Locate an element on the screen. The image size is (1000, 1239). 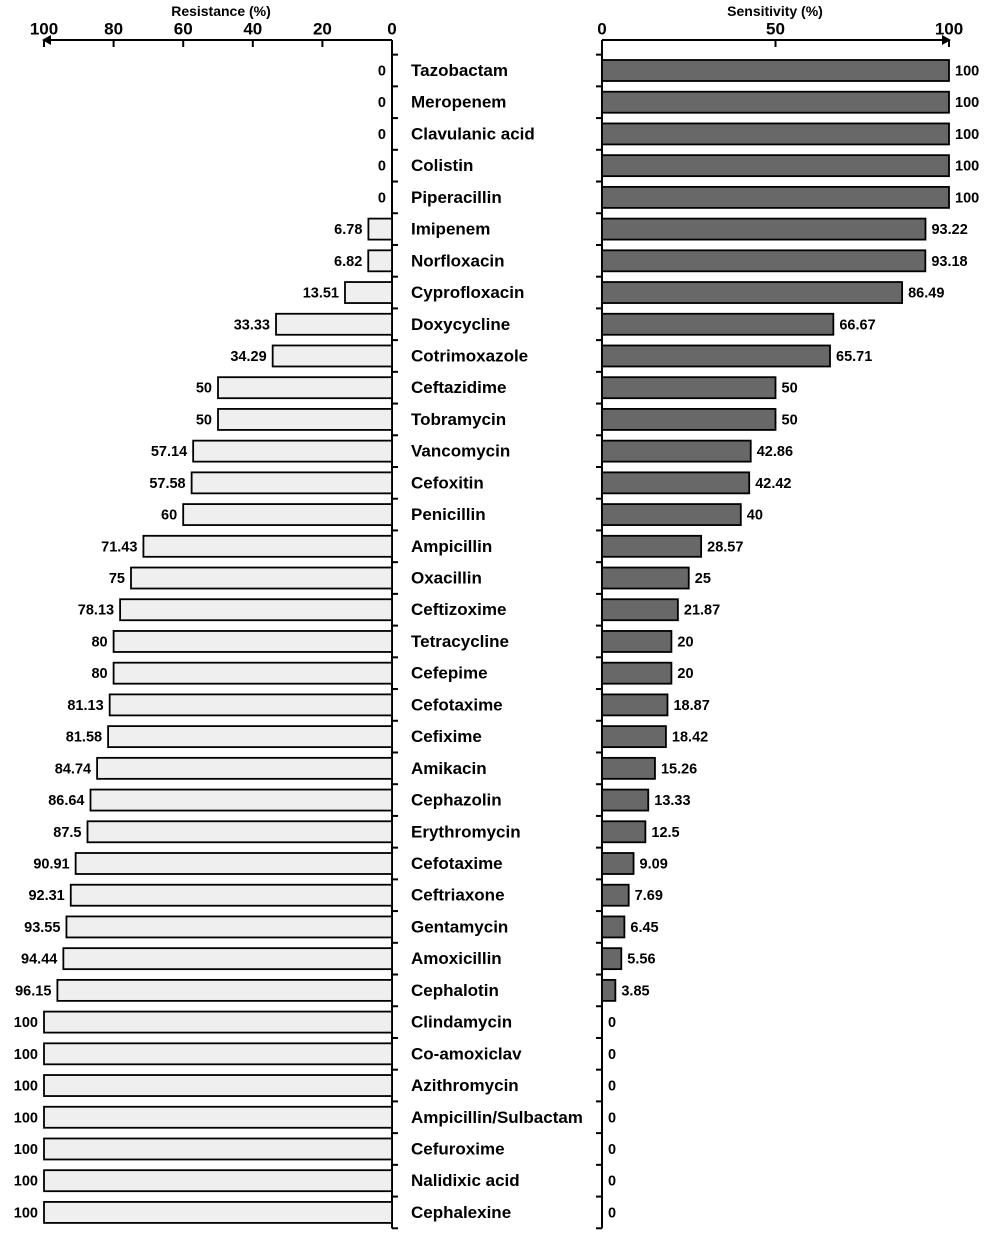
resistance-value-label: 57.58 is located at coordinates (167, 484).